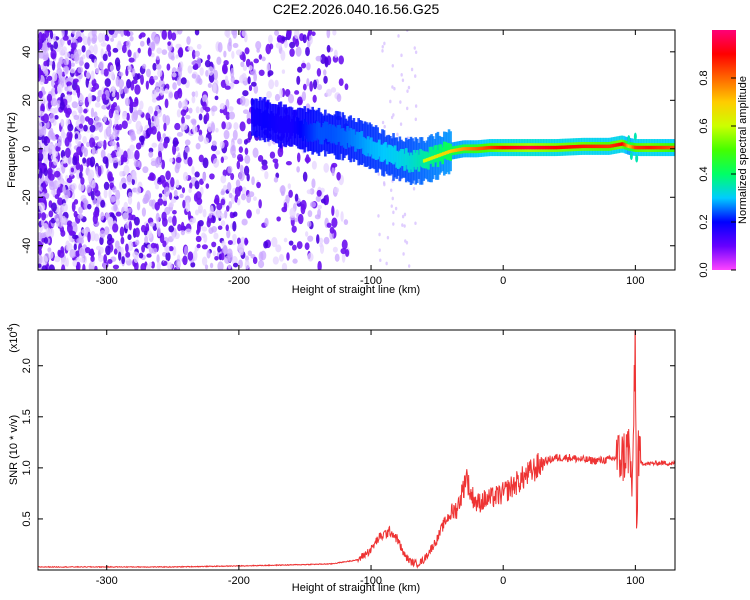  What do you see at coordinates (631, 156) in the screenshot?
I see `spectrogram-ridge-spike` at bounding box center [631, 156].